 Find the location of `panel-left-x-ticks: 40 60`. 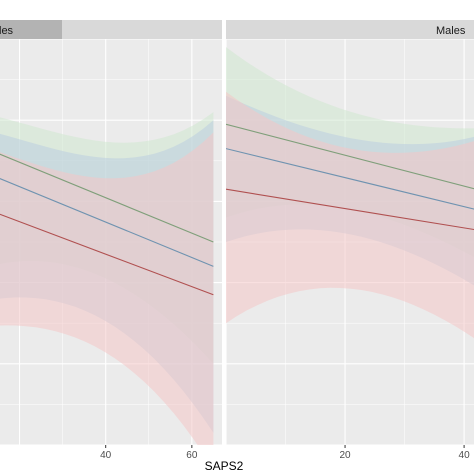

panel-left-x-ticks: 40 60 is located at coordinates (149, 453).